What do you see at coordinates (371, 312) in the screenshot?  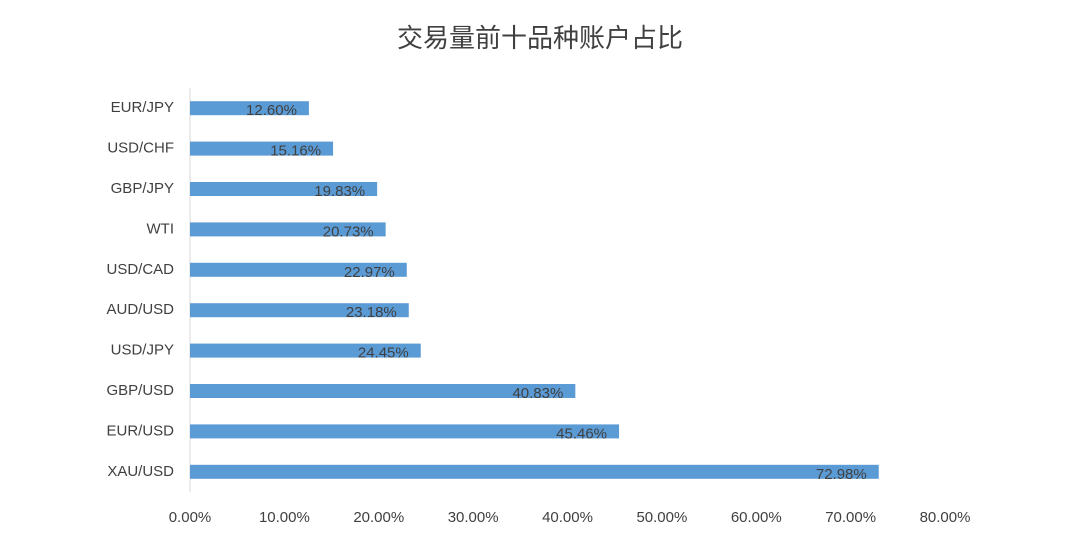 I see `data-label: 23.18%` at bounding box center [371, 312].